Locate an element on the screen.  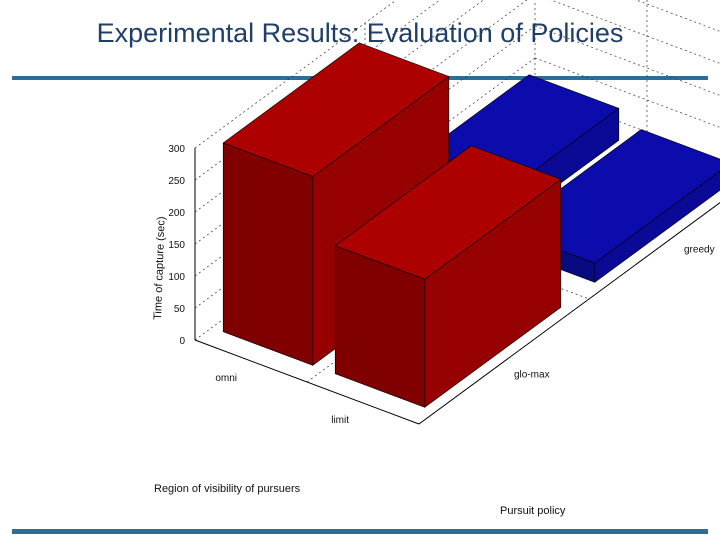
z-tick-label: 300 is located at coordinates (176, 149).